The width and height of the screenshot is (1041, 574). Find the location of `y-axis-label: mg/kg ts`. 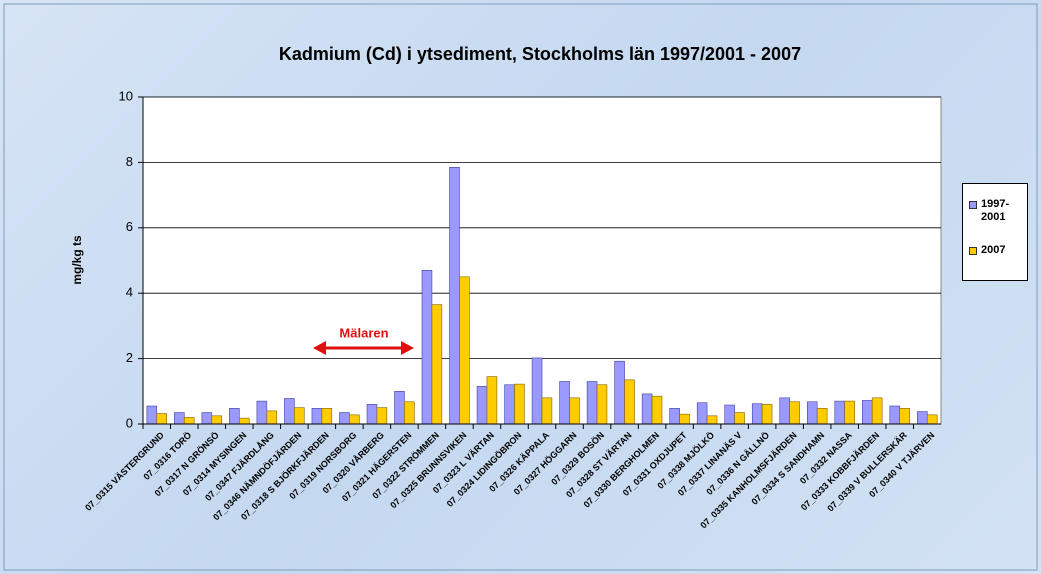

y-axis-label: mg/kg ts is located at coordinates (77, 260).